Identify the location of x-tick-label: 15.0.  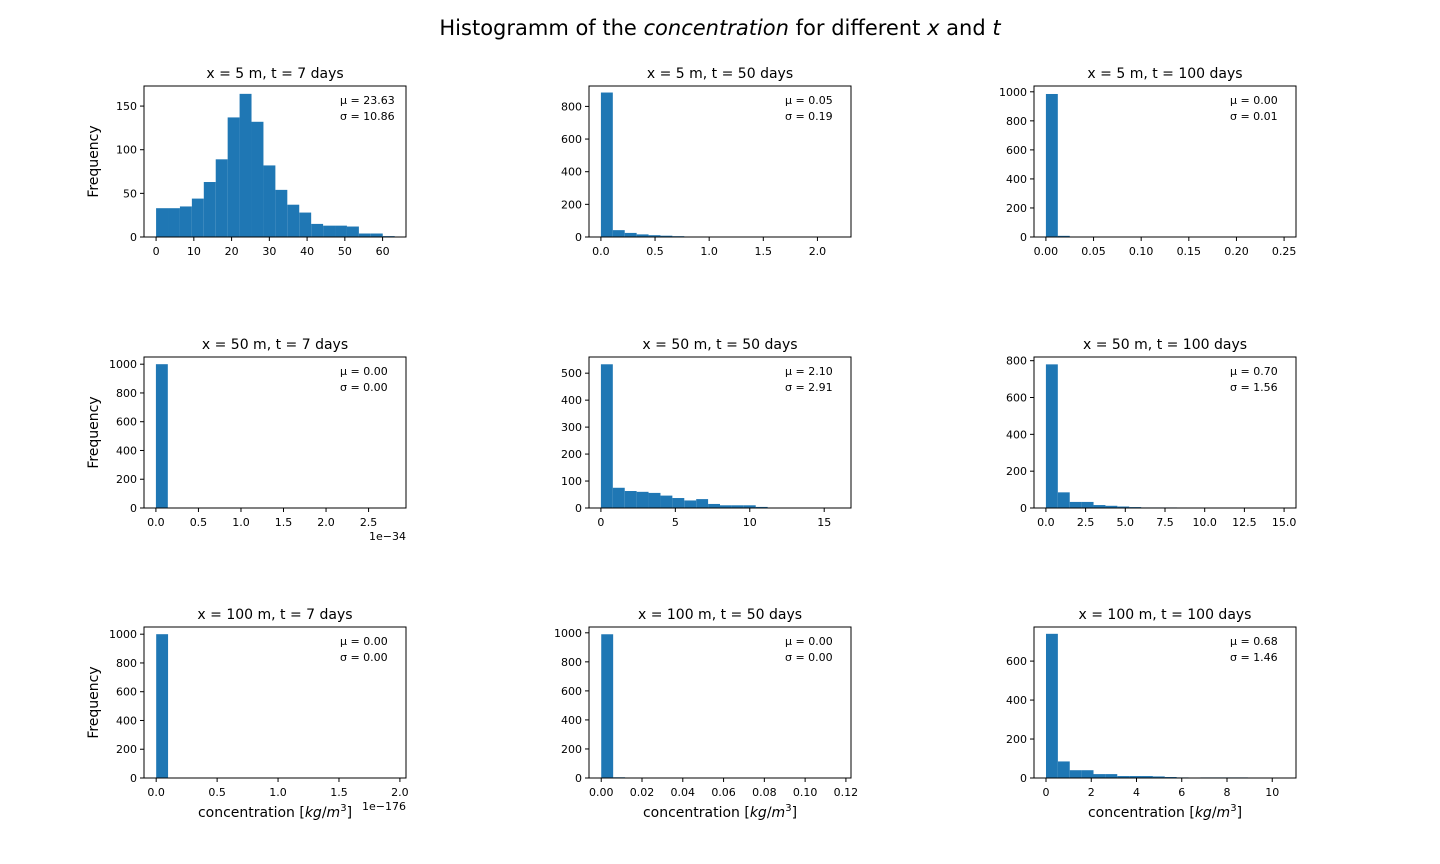
(1284, 522).